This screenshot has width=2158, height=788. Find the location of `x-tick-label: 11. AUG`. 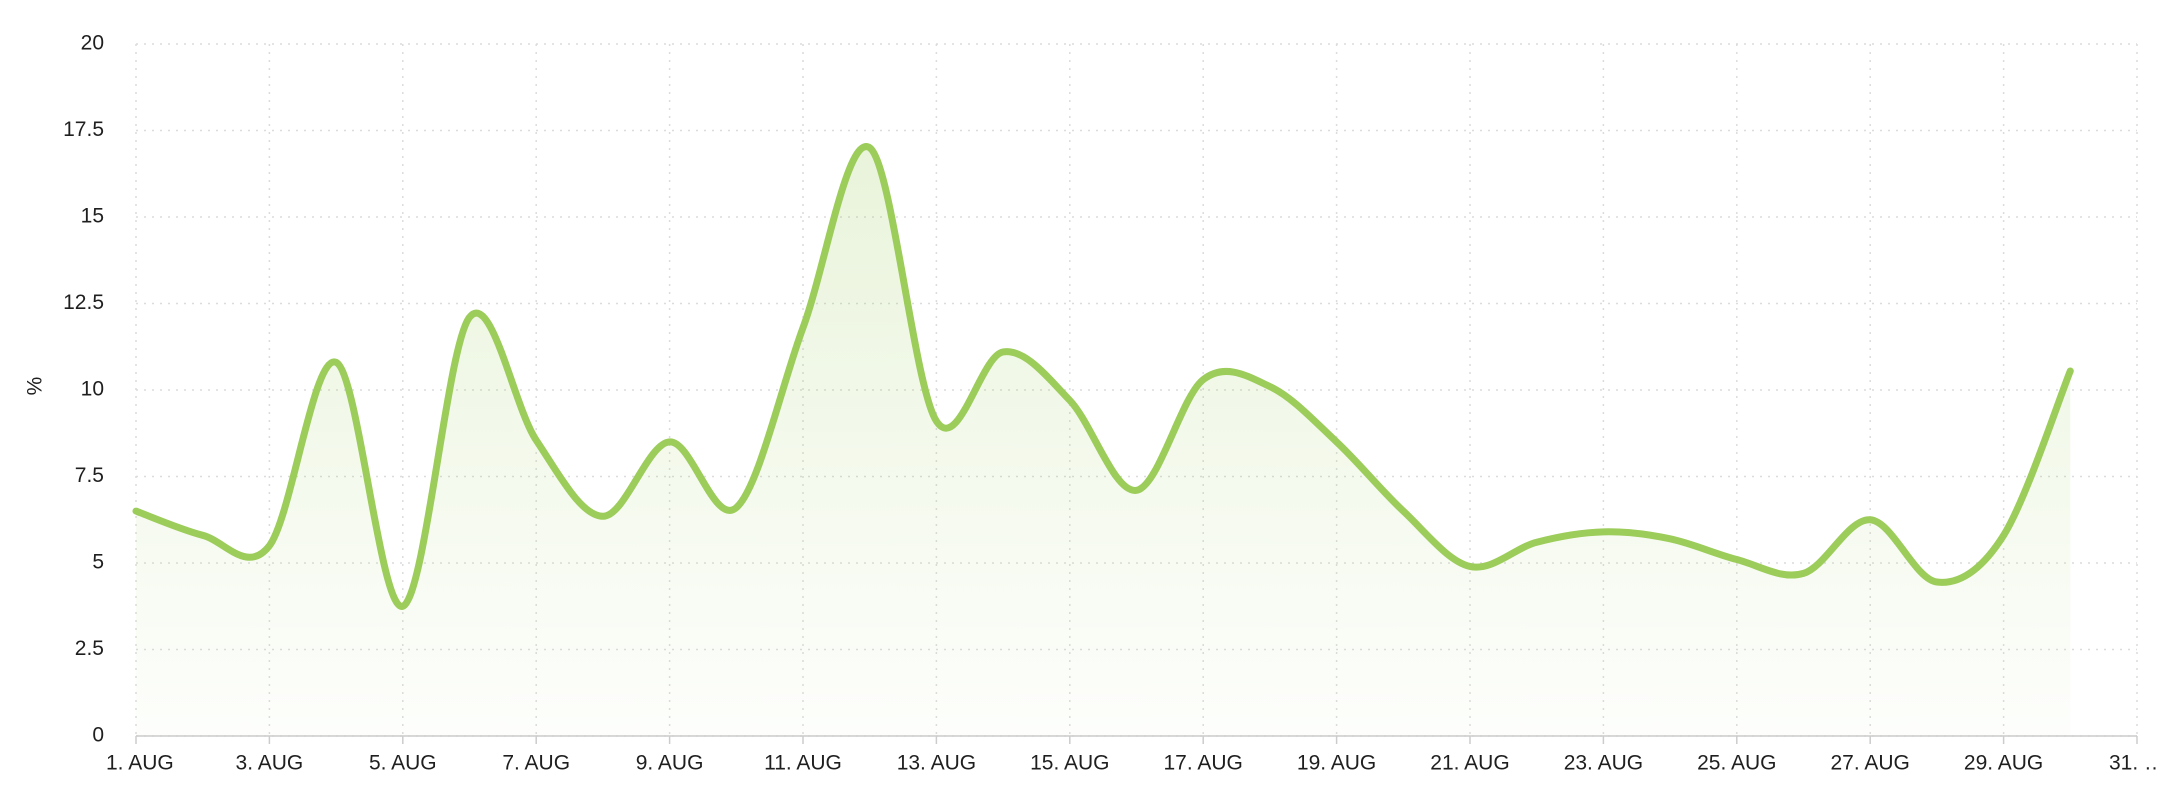

x-tick-label: 11. AUG is located at coordinates (803, 763).